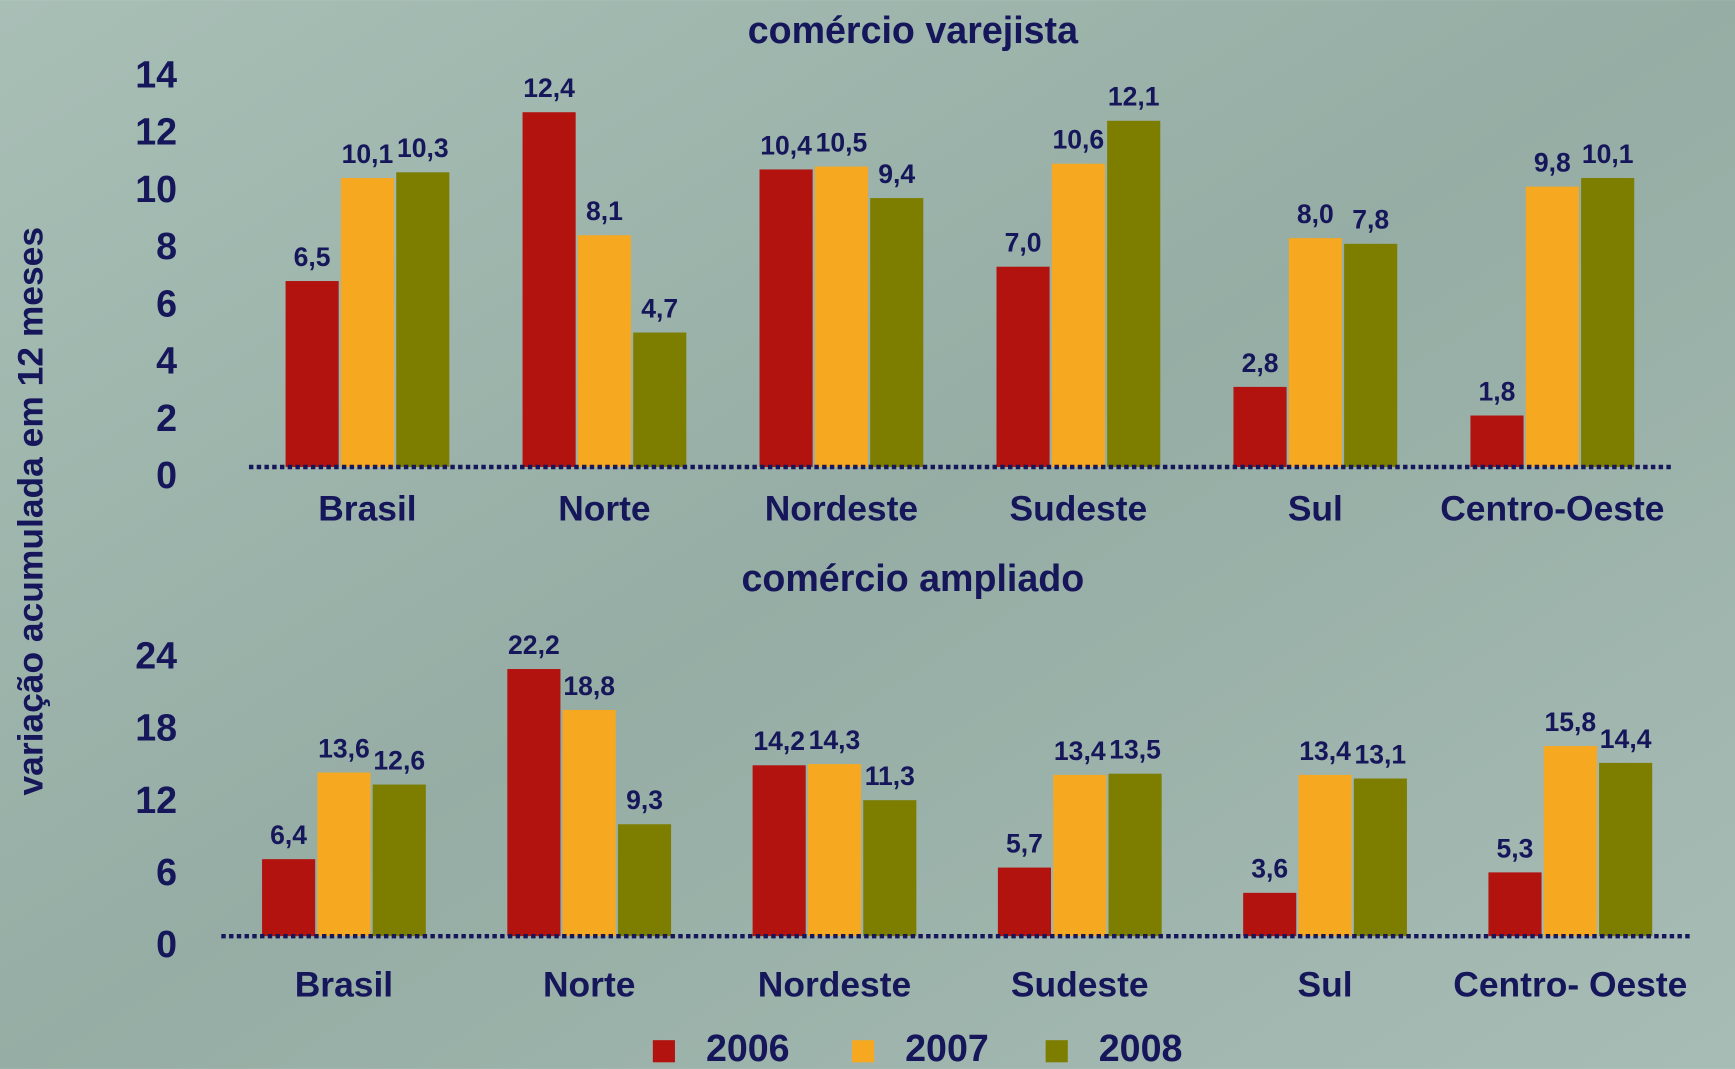  I want to click on value-label: 18,8, so click(589, 686).